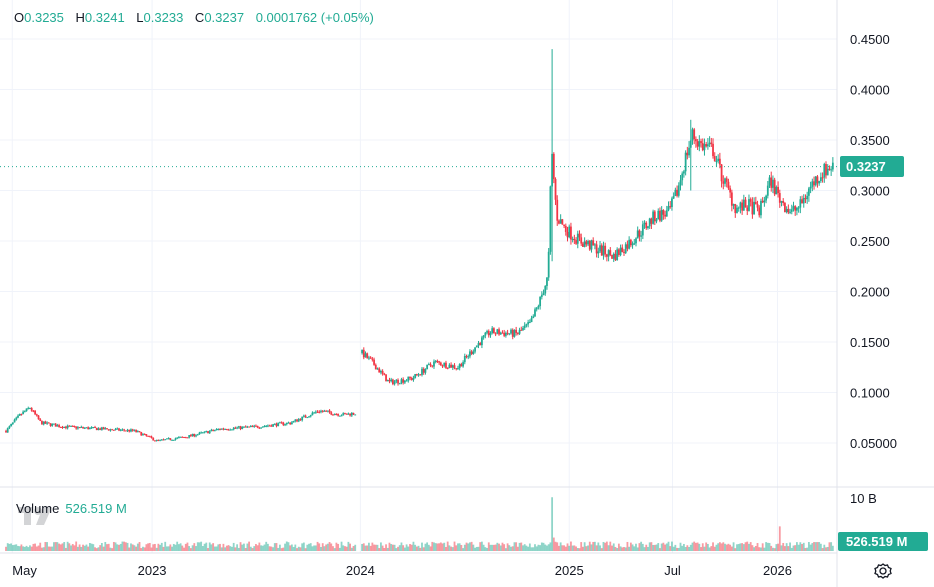 The image size is (934, 587). I want to click on low-value: 0.3233, so click(163, 17).